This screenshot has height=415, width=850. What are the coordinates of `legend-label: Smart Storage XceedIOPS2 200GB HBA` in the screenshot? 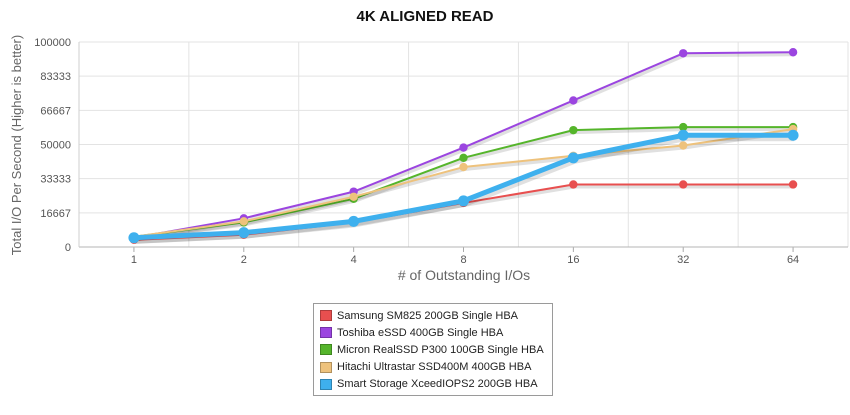 It's located at (437, 384).